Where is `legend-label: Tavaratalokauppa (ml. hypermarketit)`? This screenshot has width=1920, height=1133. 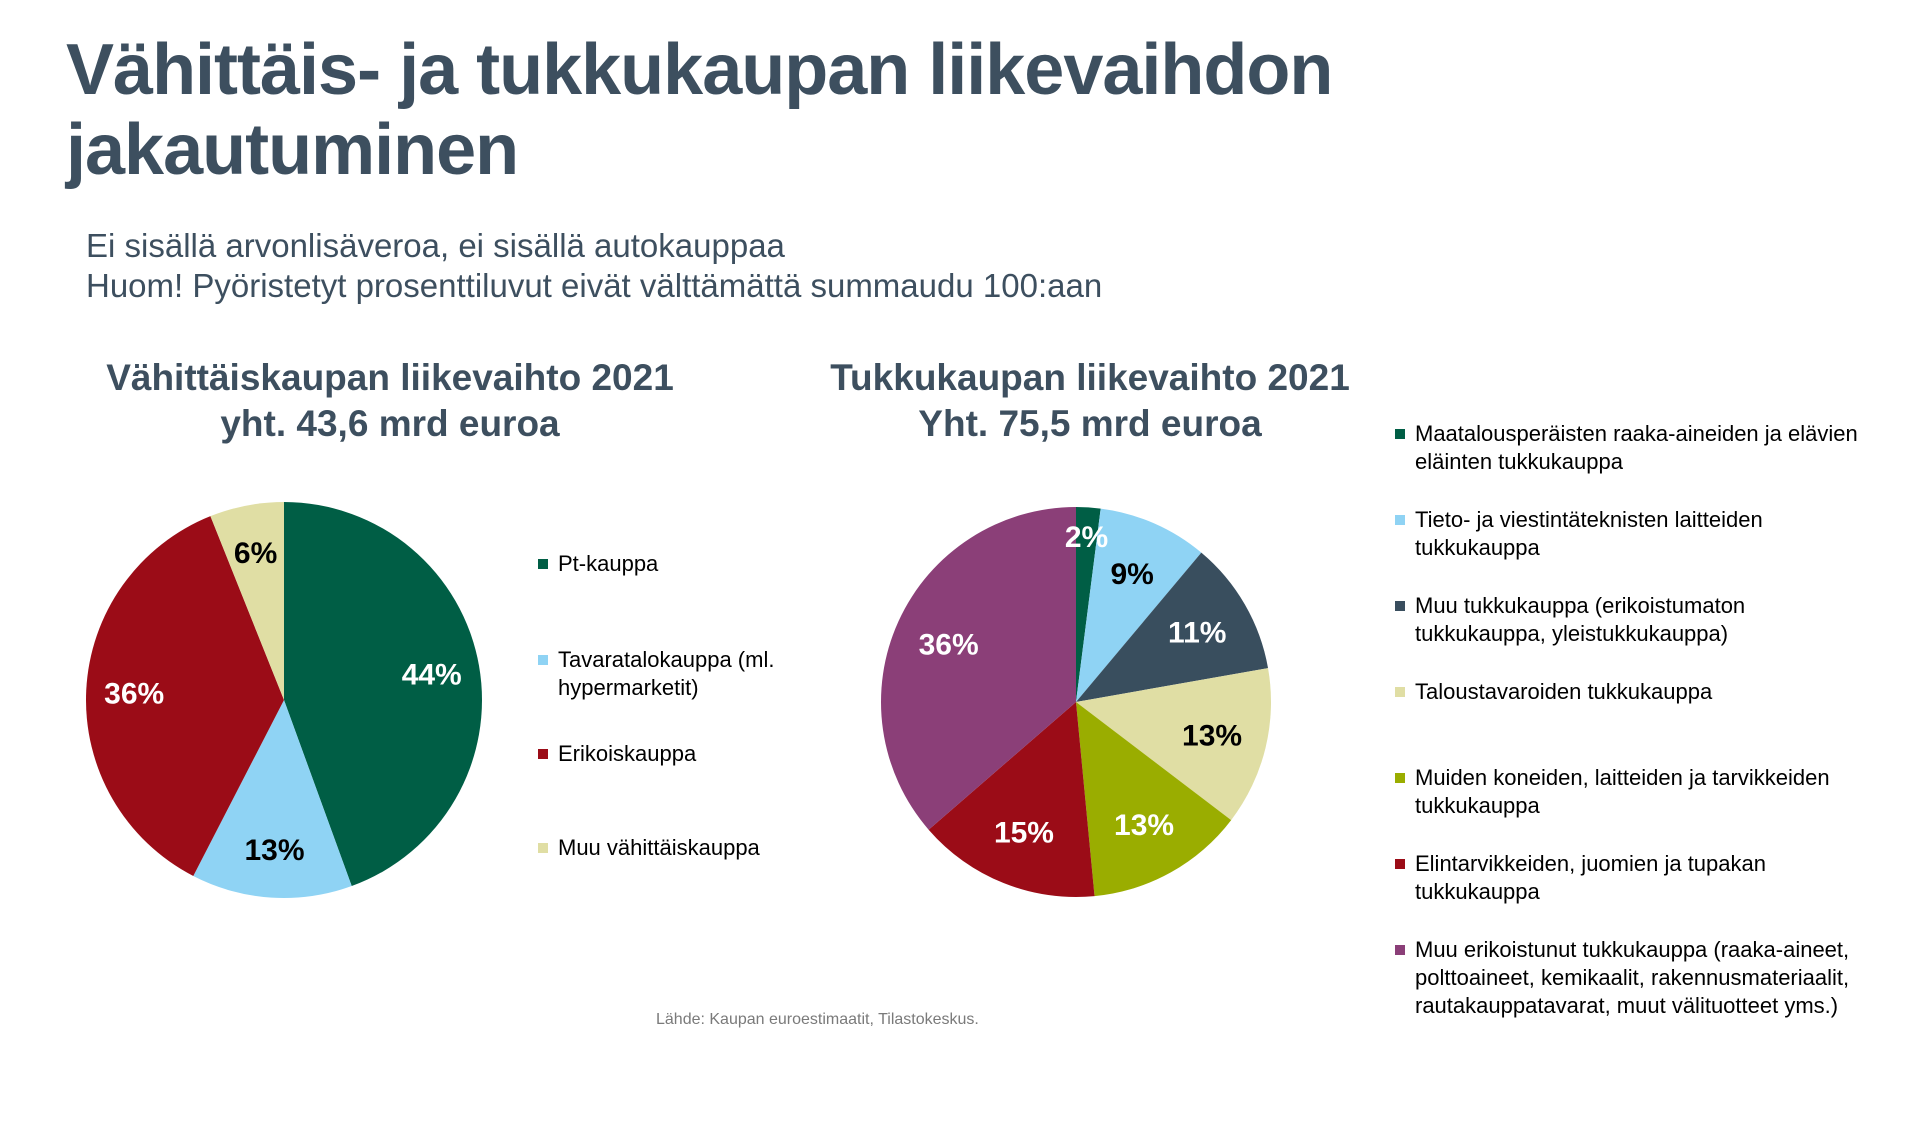
legend-label: Tavaratalokauppa (ml. hypermarketit) is located at coordinates (666, 673).